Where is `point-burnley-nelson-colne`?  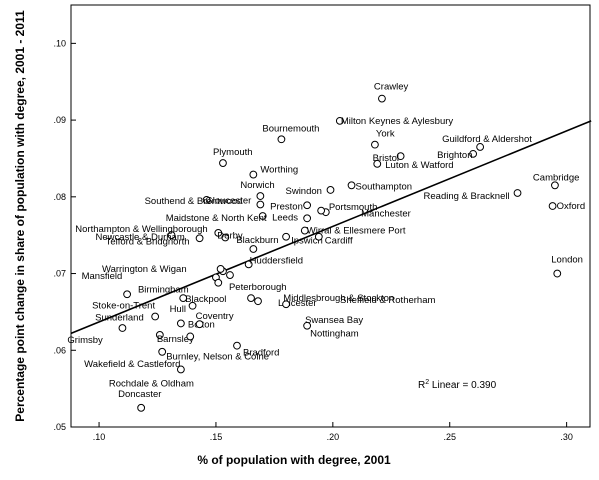 point-burnley-nelson-colne is located at coordinates (190, 336).